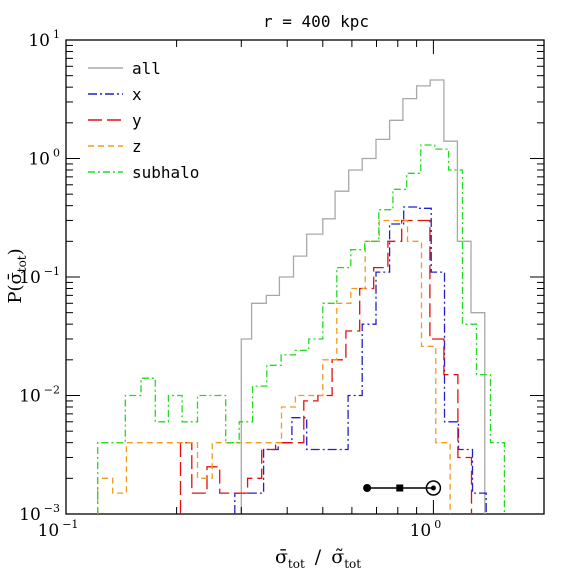  Describe the element at coordinates (39, 395) in the screenshot. I see `y-tick-label: 10 −2` at that location.